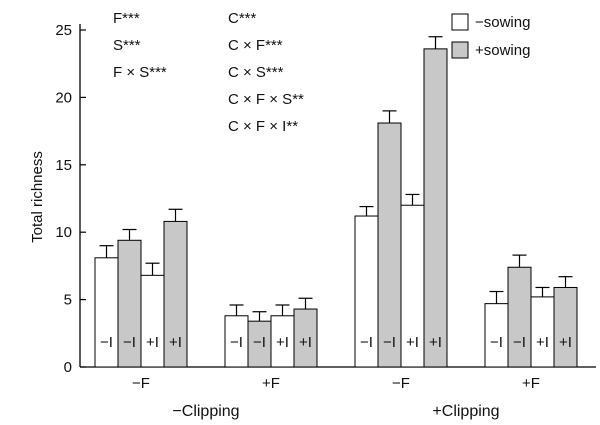  What do you see at coordinates (502, 50) in the screenshot?
I see `legend-label: +sowing` at bounding box center [502, 50].